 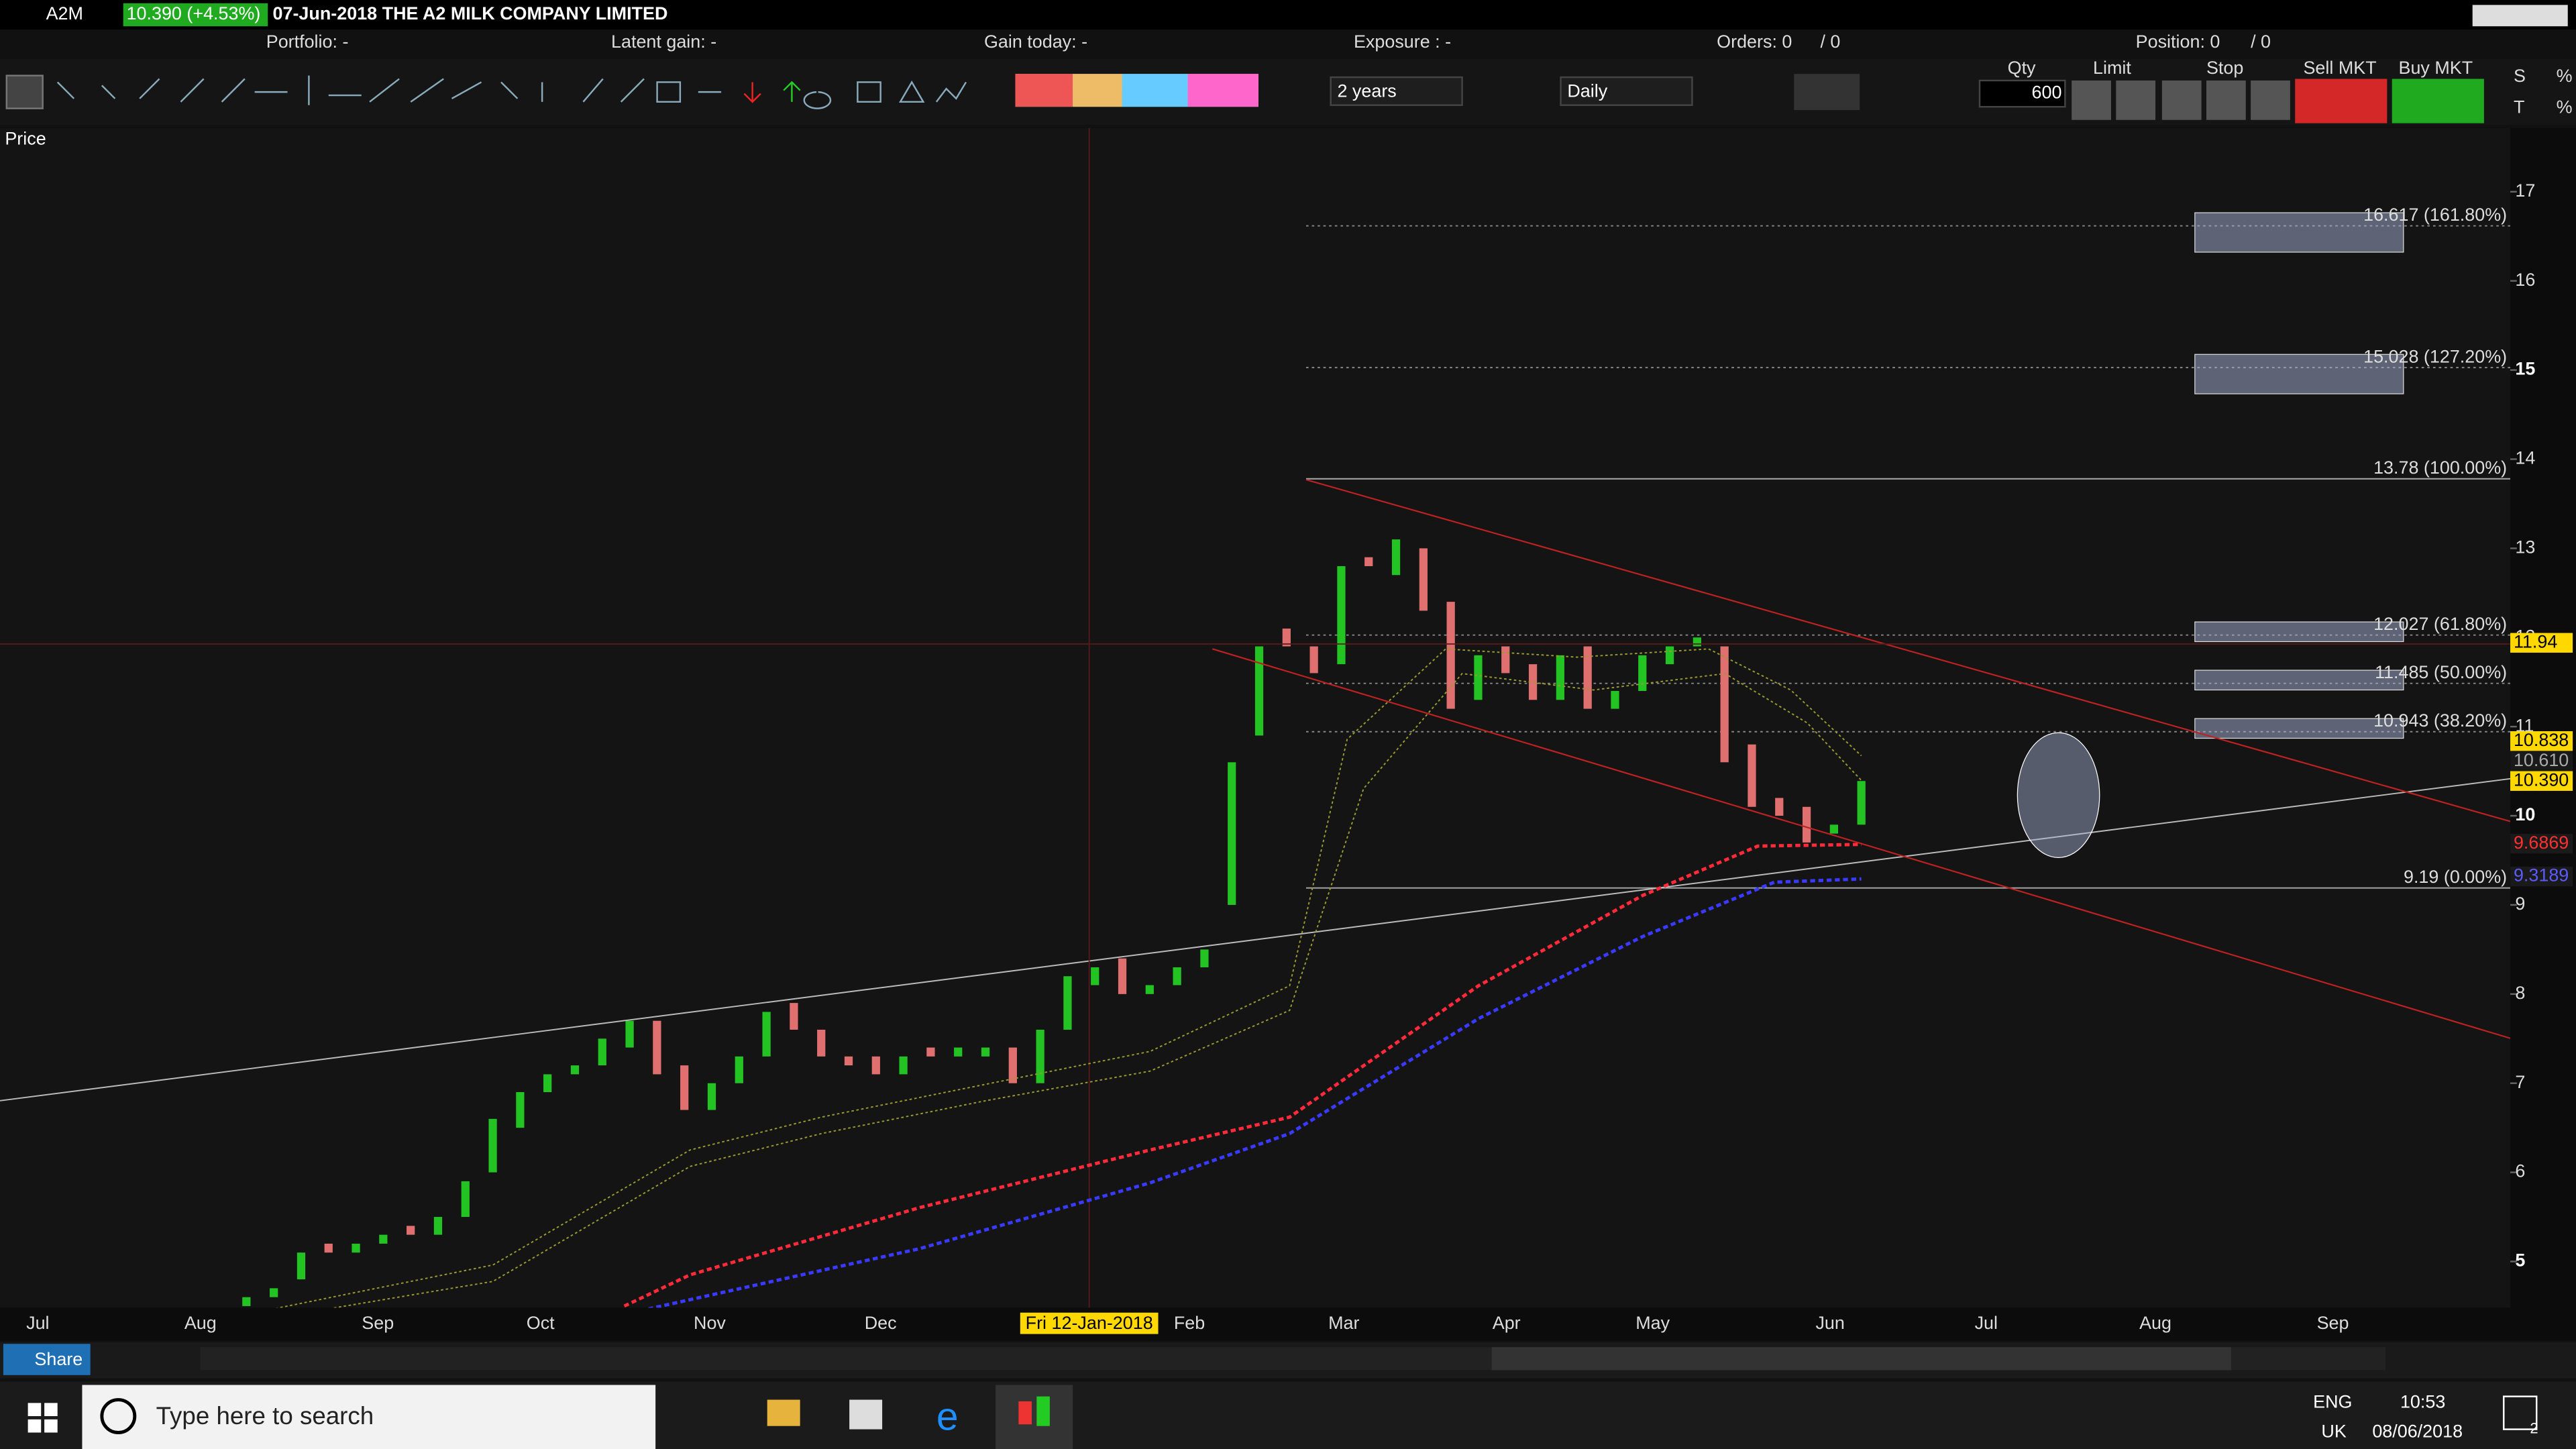 I want to click on qty-input, so click(x=2022, y=93).